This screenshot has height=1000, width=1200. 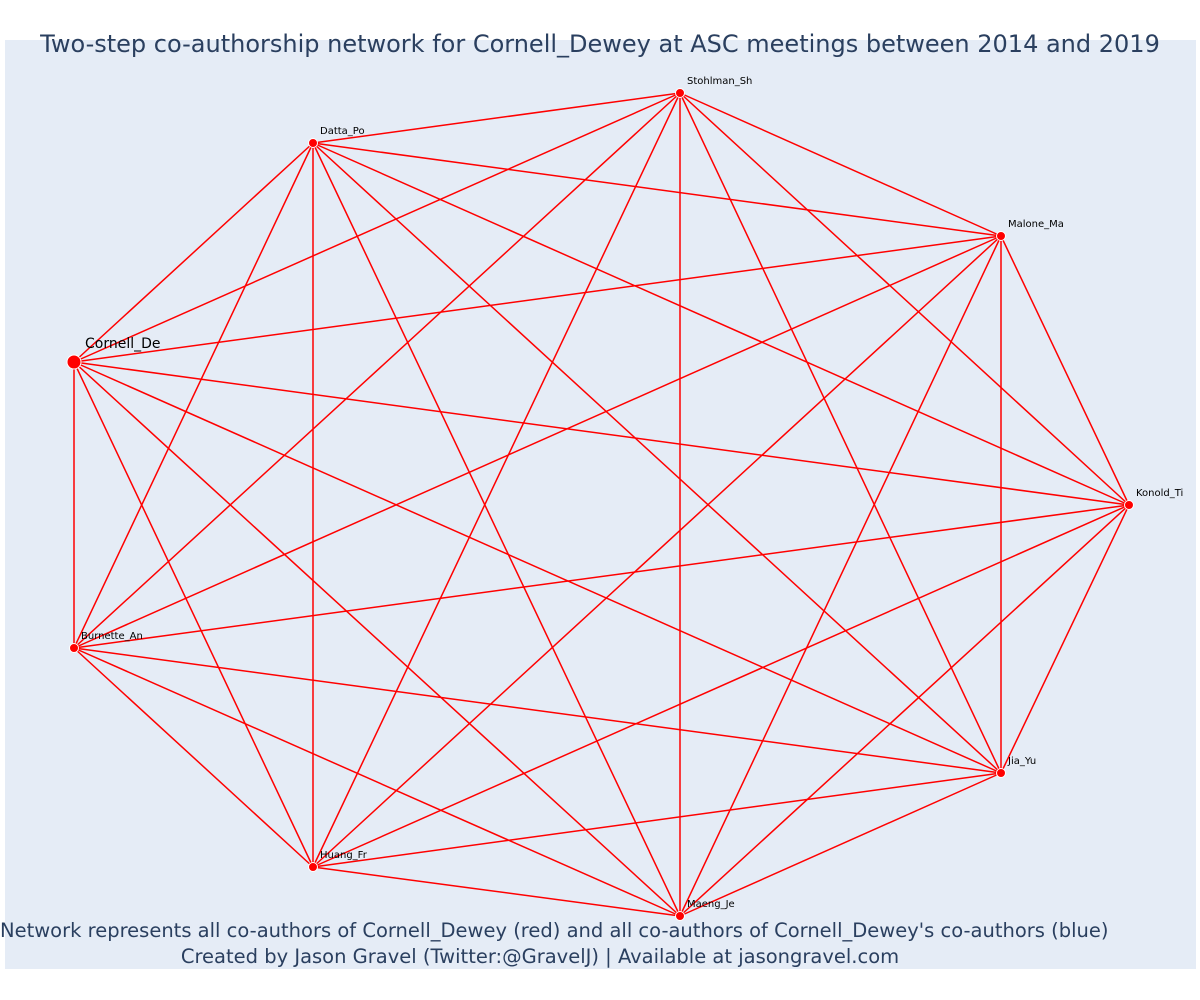 What do you see at coordinates (74, 648) in the screenshot?
I see `node-burnette` at bounding box center [74, 648].